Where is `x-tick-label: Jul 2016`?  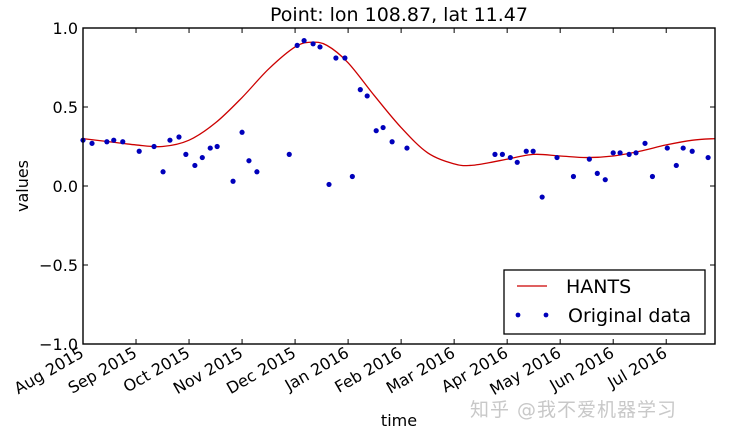 x-tick-label: Jul 2016 is located at coordinates (636, 368).